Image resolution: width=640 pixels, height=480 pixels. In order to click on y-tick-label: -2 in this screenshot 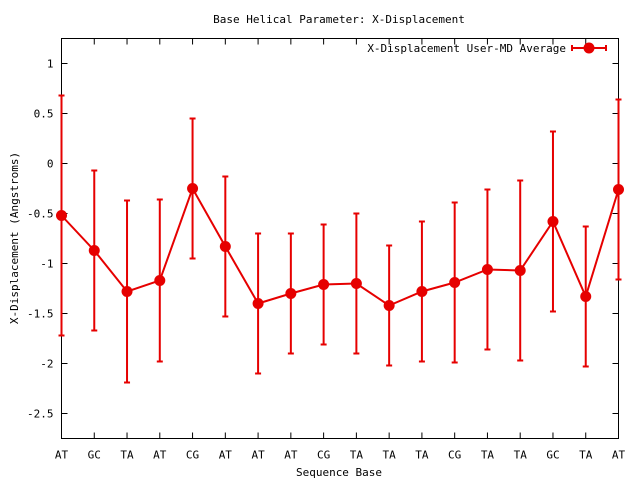, I will do `click(46, 364)`.